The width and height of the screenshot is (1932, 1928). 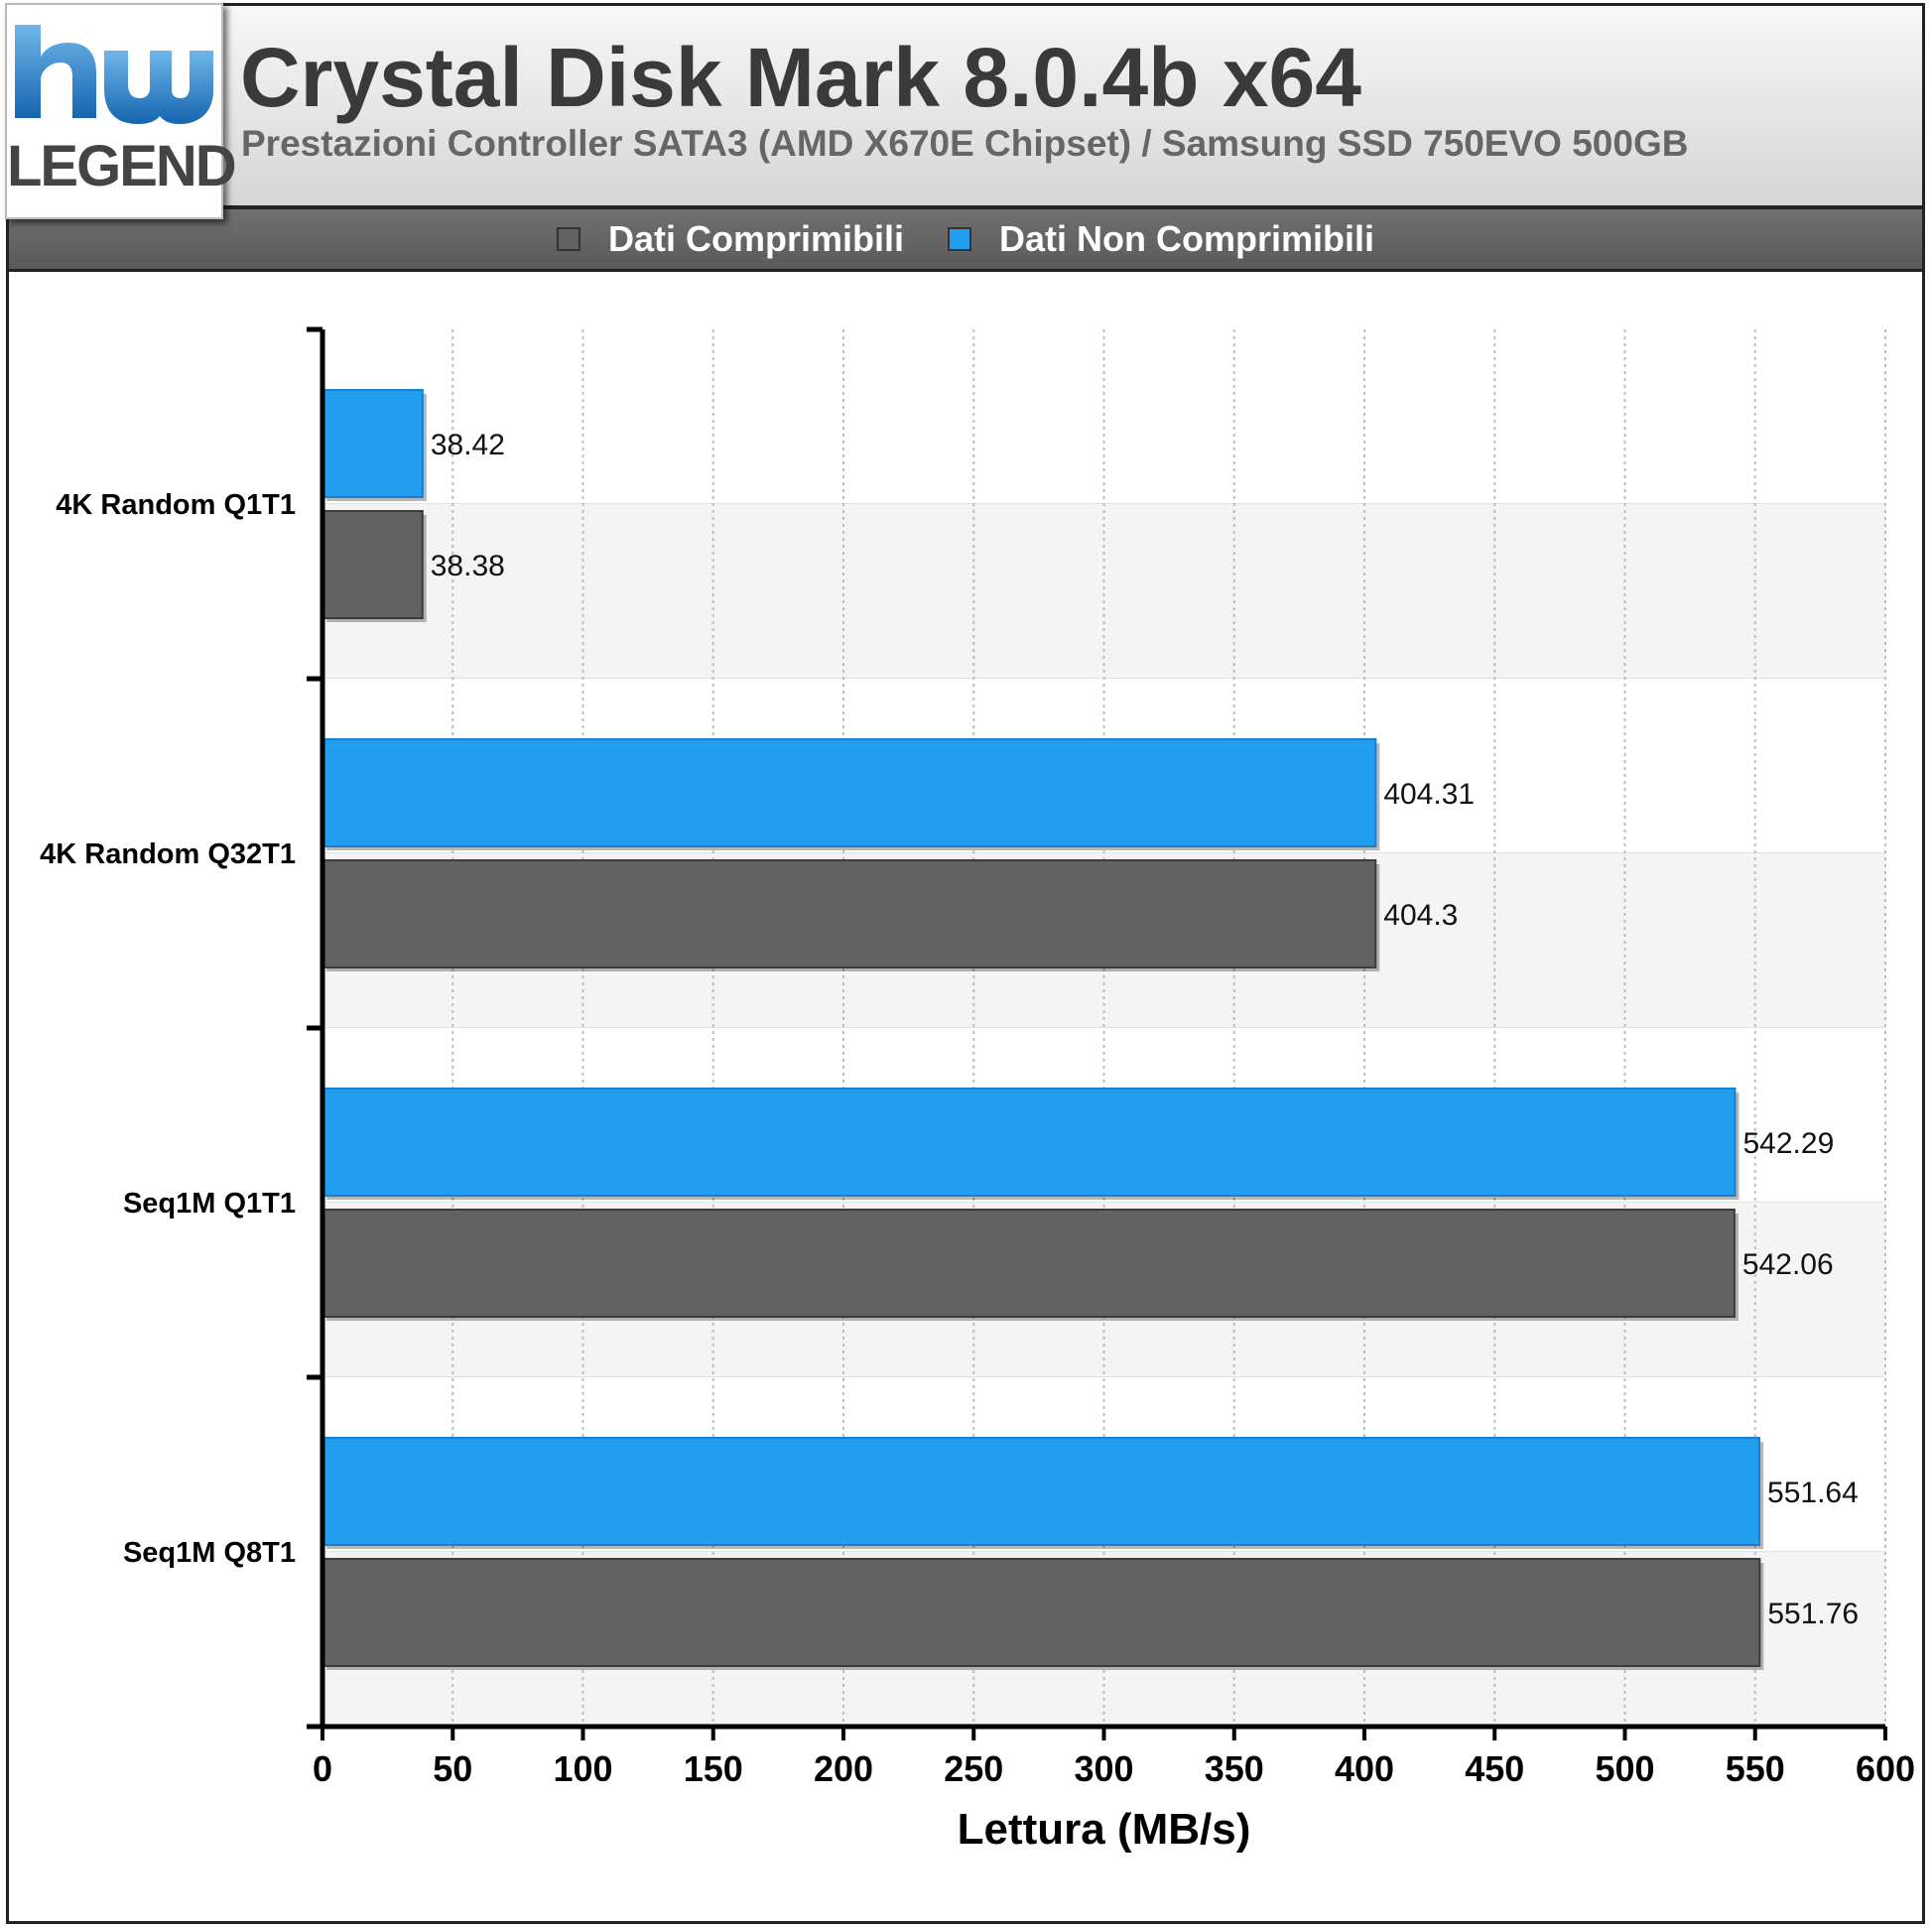 What do you see at coordinates (1235, 1768) in the screenshot?
I see `x-tick-label: 350` at bounding box center [1235, 1768].